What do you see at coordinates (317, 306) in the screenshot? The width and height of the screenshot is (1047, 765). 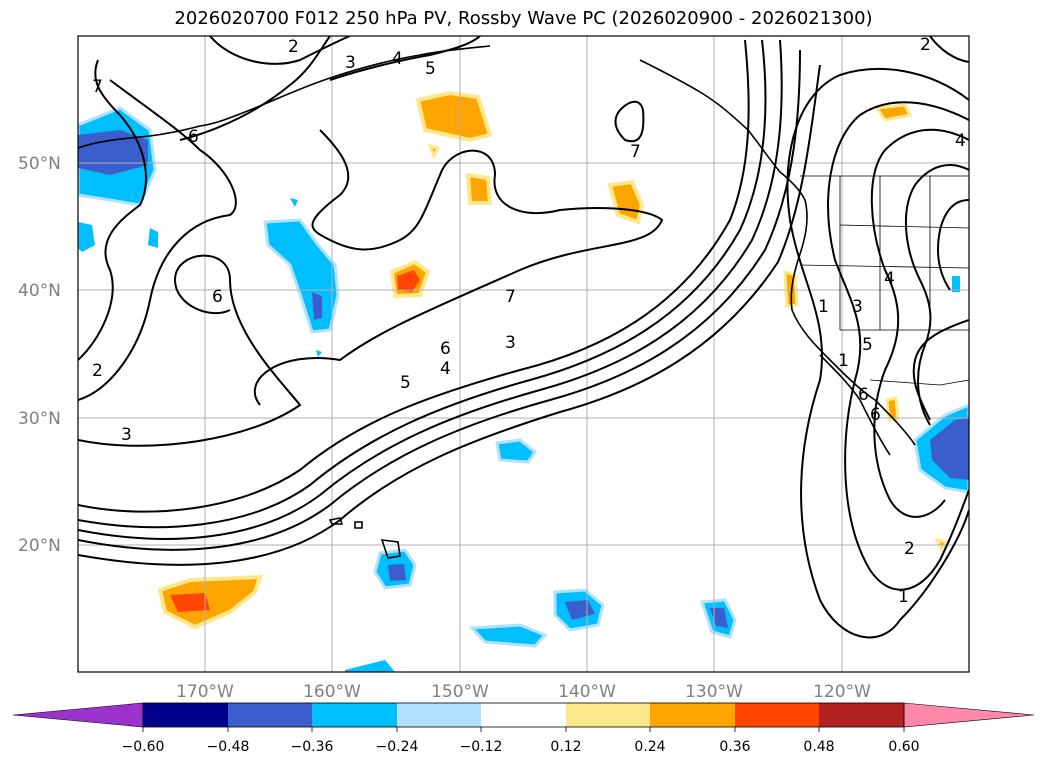 I see `anomaly-neg-center-core` at bounding box center [317, 306].